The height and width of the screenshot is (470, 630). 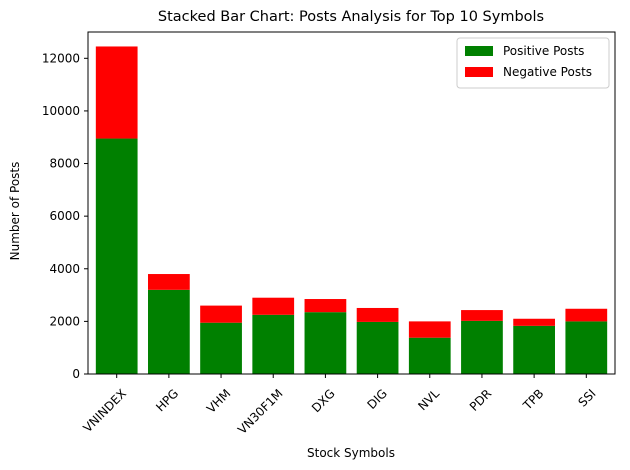 I want to click on bar-negative-ssi, so click(x=586, y=315).